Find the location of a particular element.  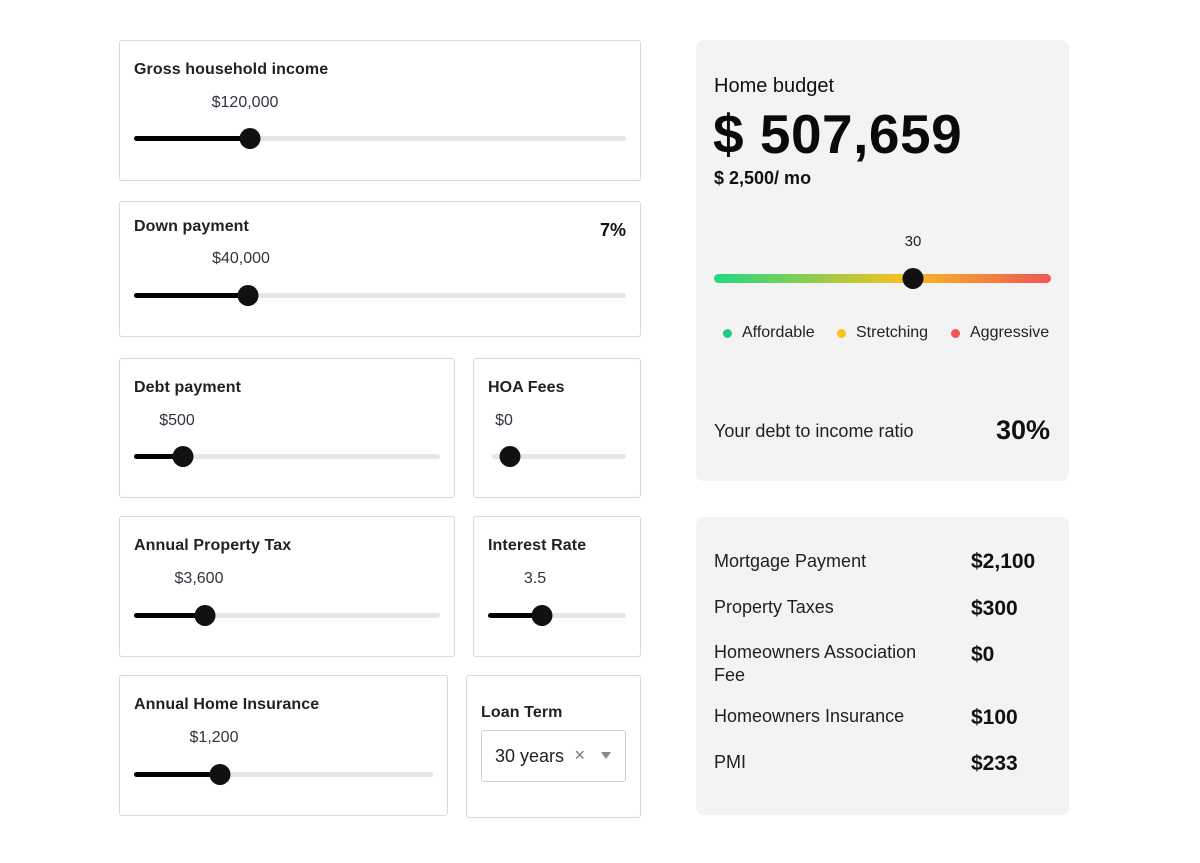

breakdown-value: $300 is located at coordinates (994, 608).